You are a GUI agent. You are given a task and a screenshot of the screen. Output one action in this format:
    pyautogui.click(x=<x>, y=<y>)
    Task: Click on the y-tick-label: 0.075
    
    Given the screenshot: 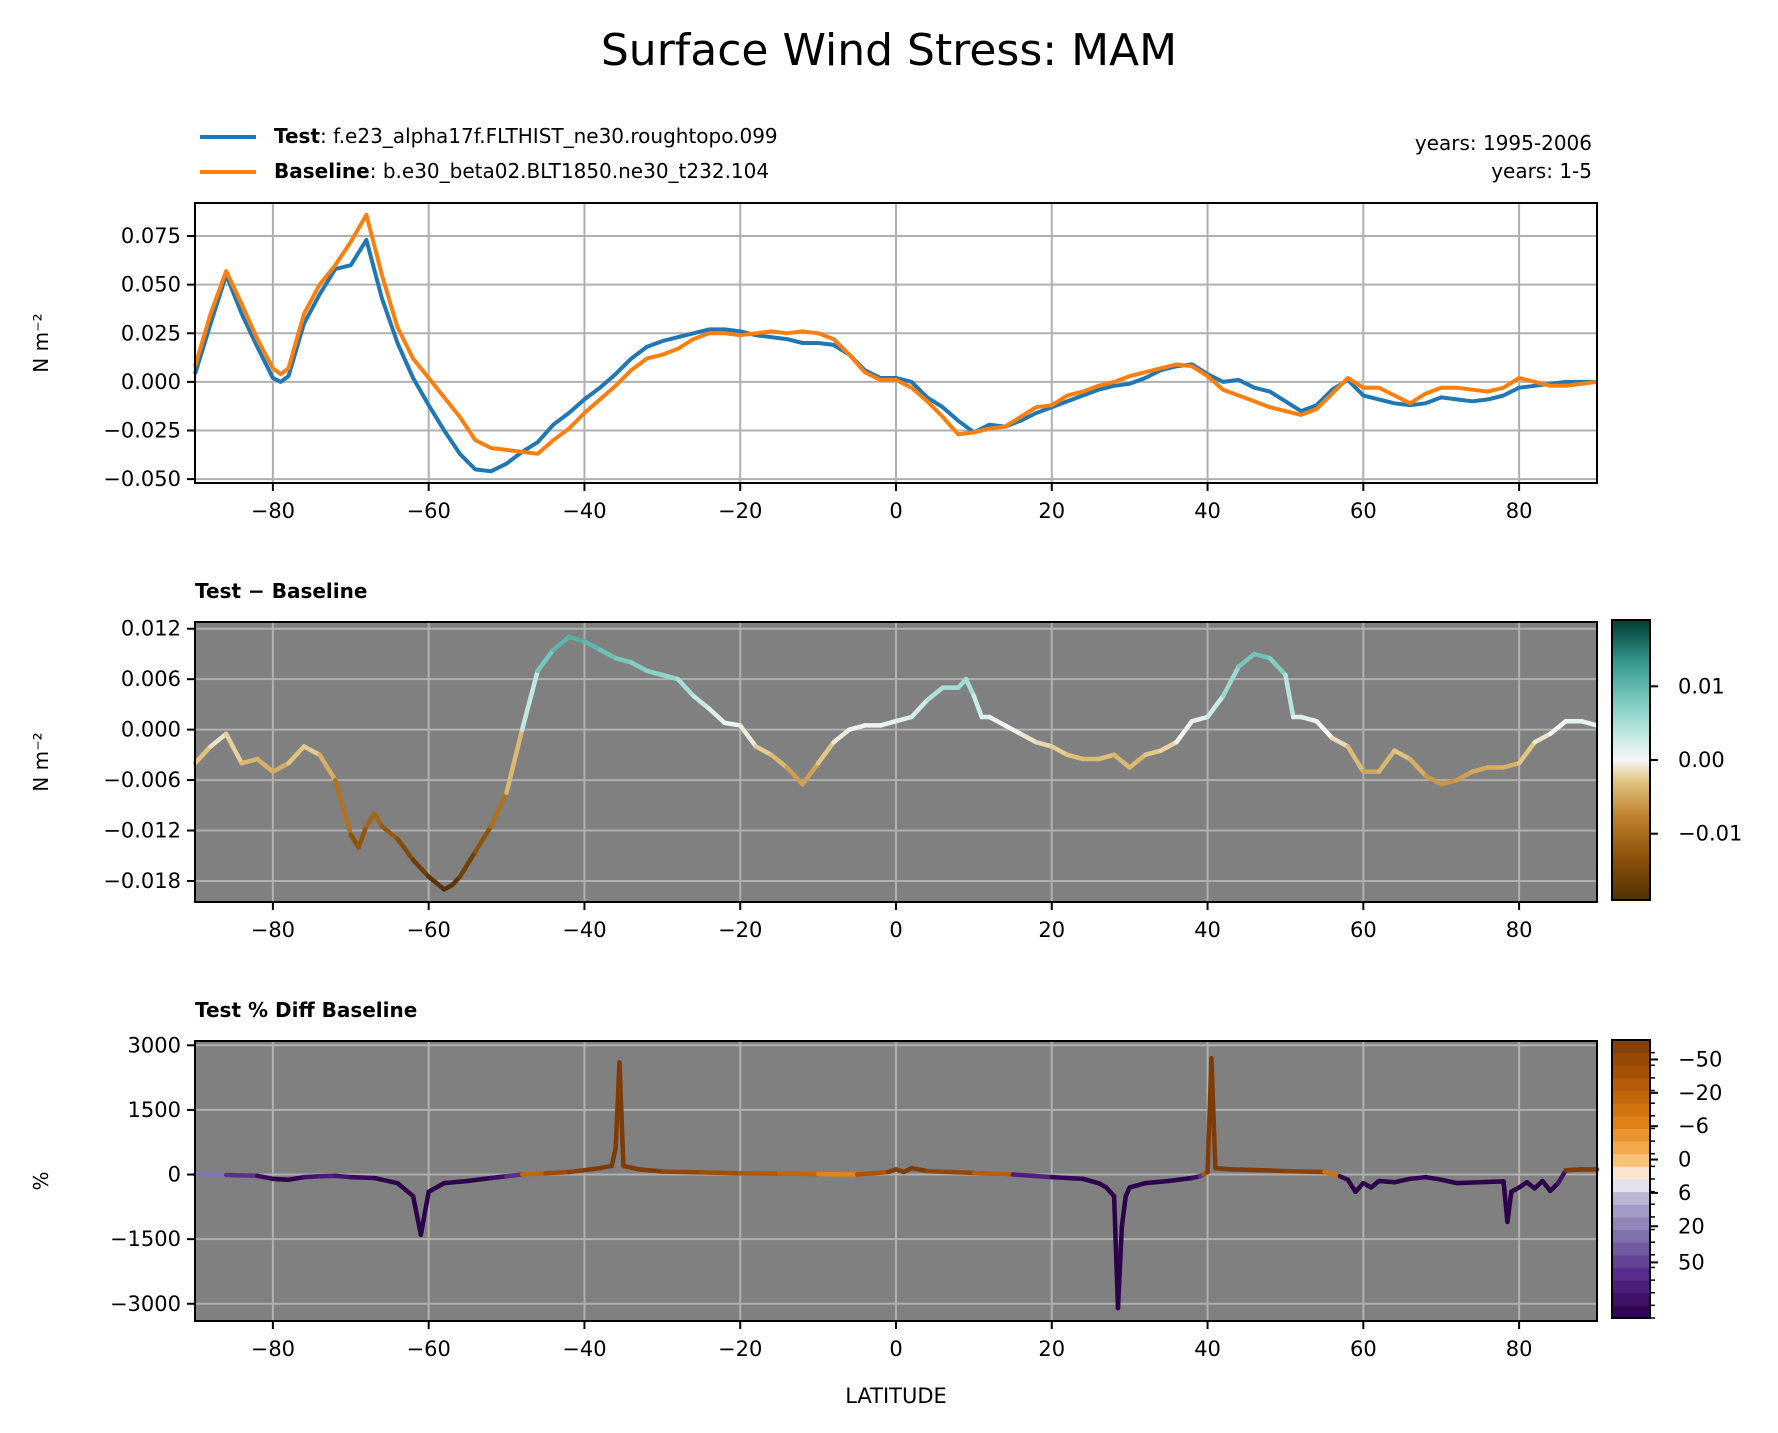 What is the action you would take?
    pyautogui.click(x=151, y=236)
    